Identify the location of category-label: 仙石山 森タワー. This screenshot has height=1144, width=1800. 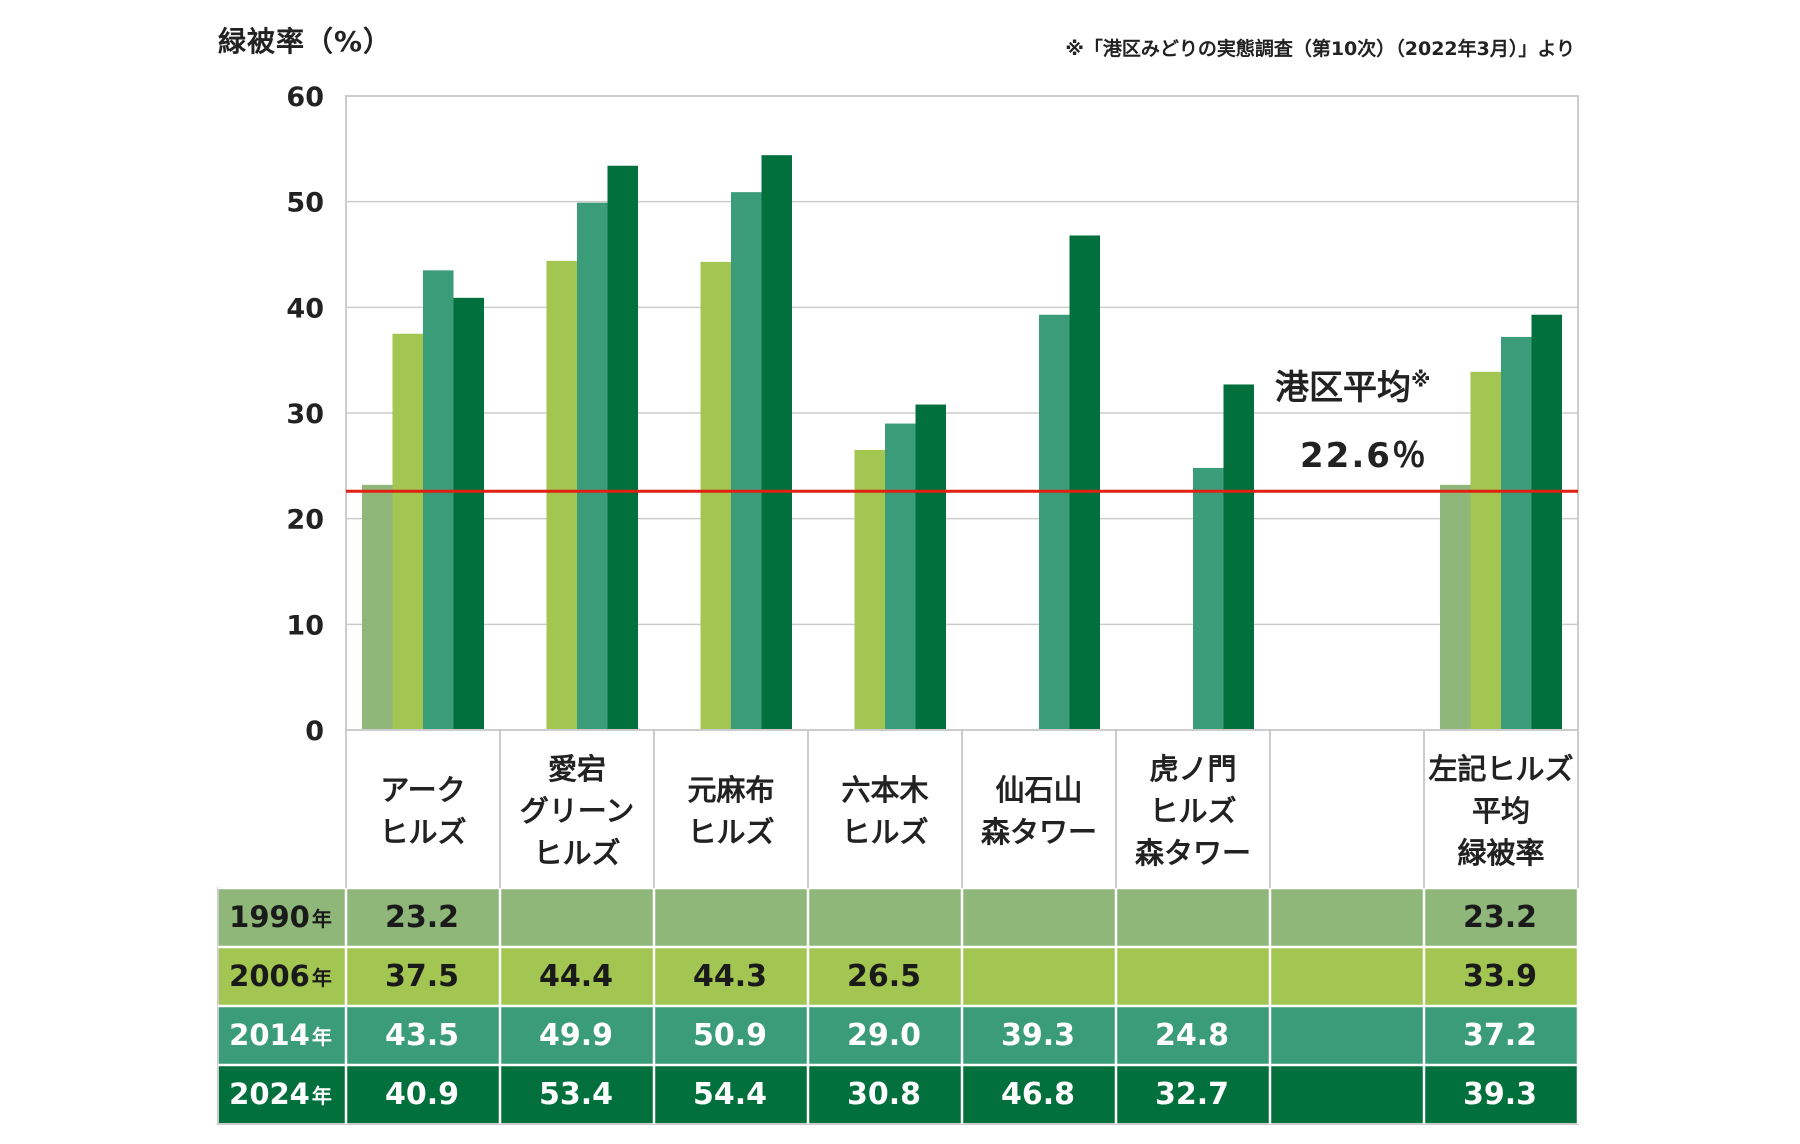
(1038, 810).